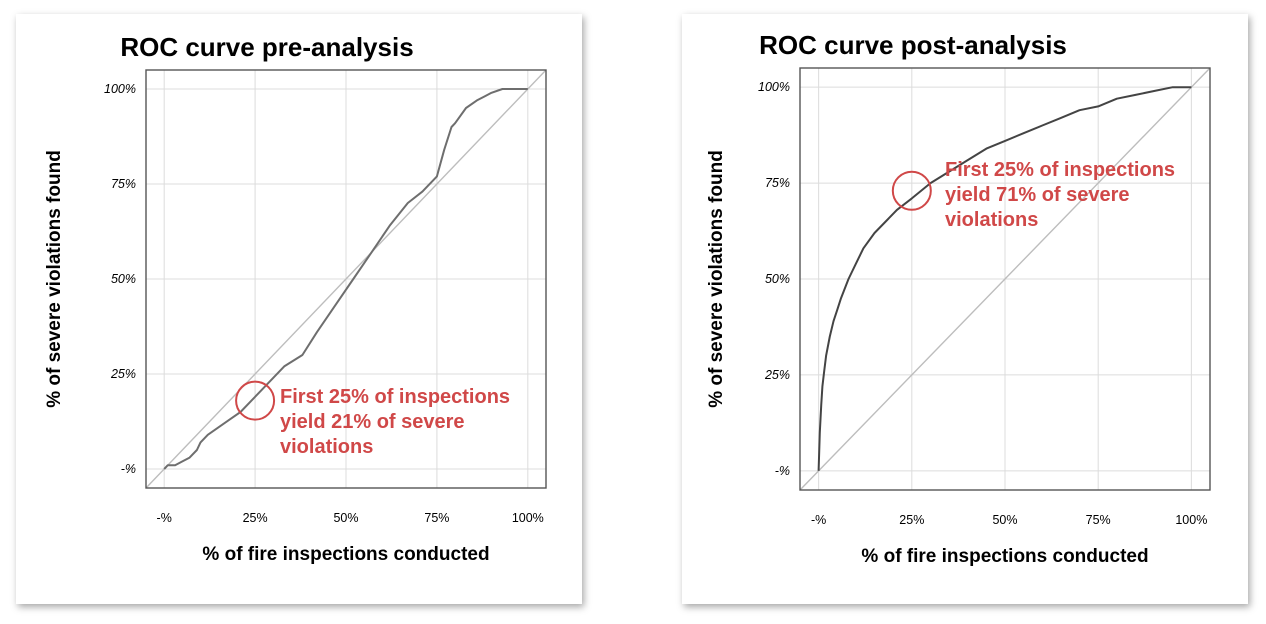 Image resolution: width=1266 pixels, height=624 pixels. I want to click on annotation-text-line: yield 21% of severe, so click(372, 422).